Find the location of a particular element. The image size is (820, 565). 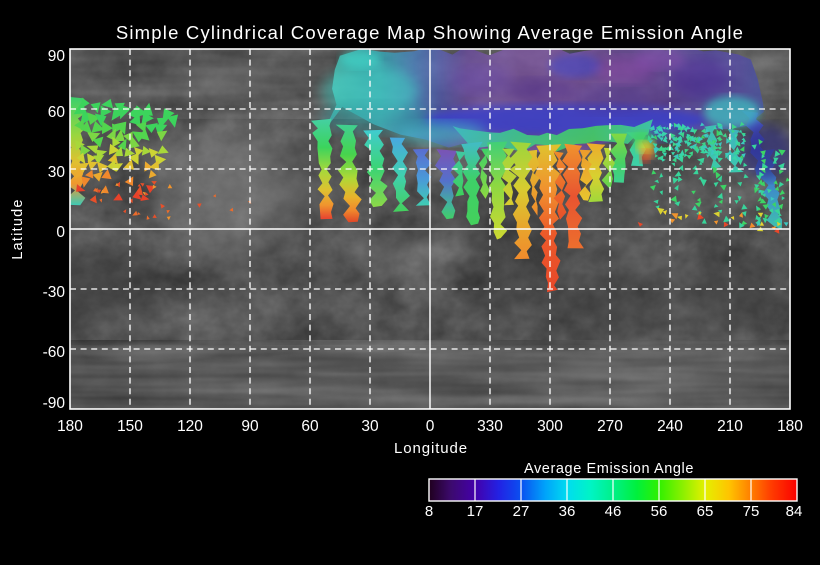

svg-text: -60 is located at coordinates (54, 352).